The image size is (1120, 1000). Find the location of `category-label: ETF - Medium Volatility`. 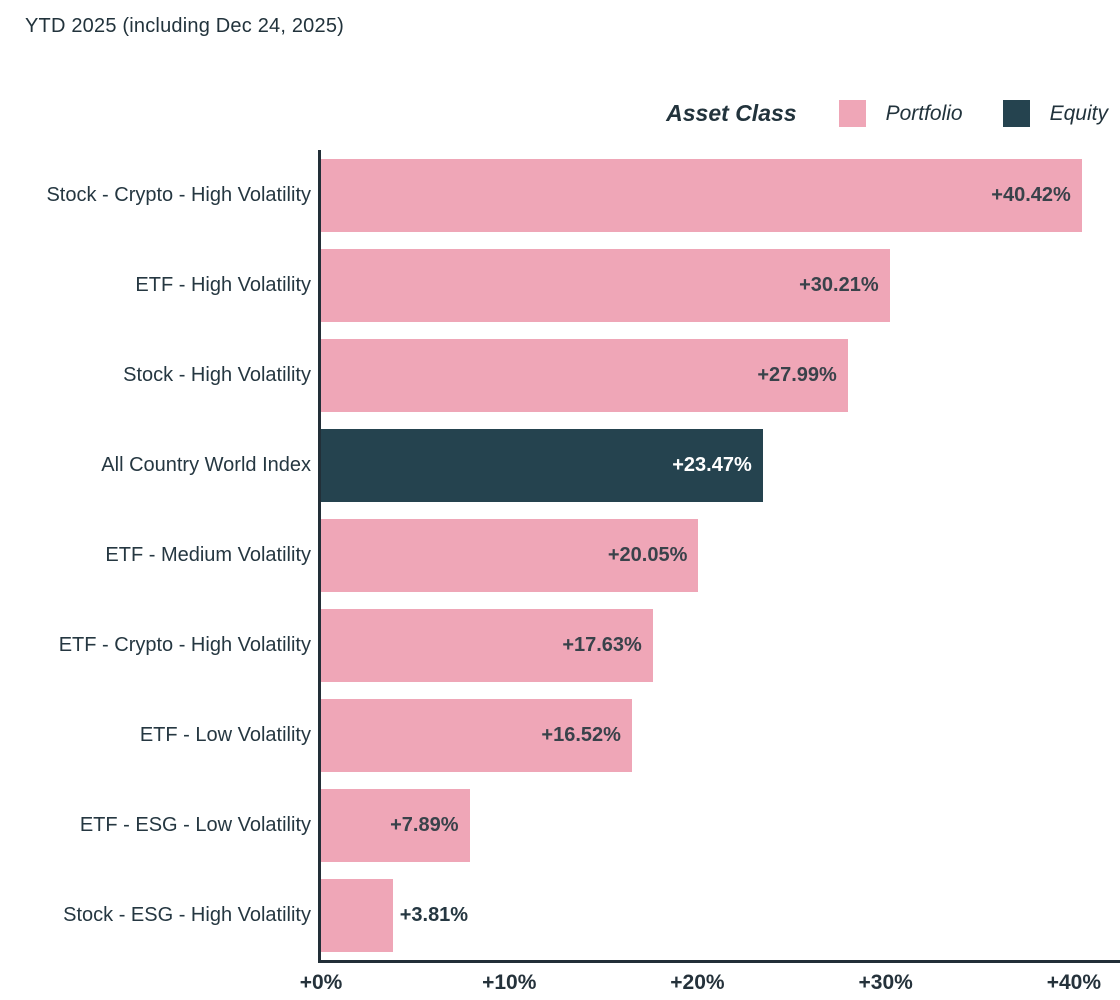

category-label: ETF - Medium Volatility is located at coordinates (208, 554).